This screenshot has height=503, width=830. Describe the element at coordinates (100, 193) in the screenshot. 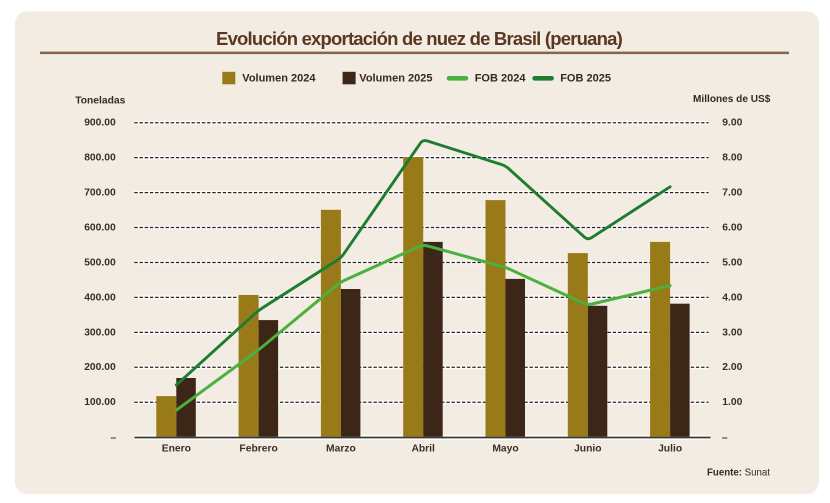

I see `svg-text: 700.00` at that location.